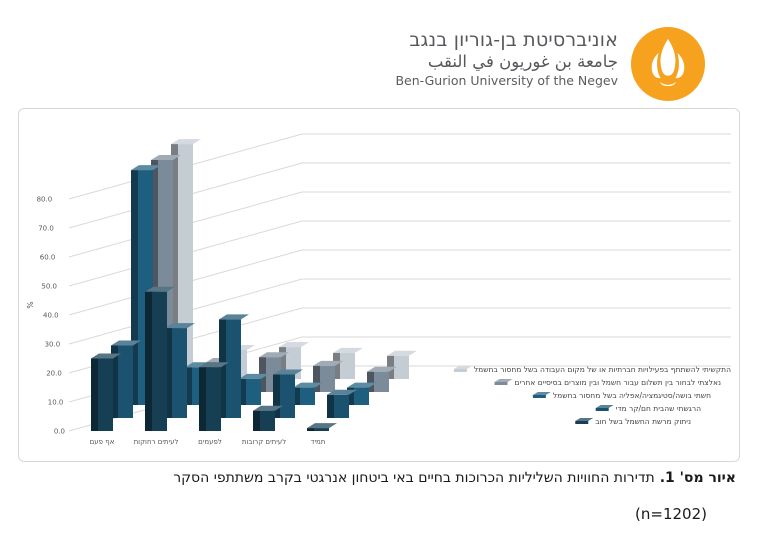 This screenshot has width=758, height=540. I want to click on svg-text: לפעמים, so click(210, 442).